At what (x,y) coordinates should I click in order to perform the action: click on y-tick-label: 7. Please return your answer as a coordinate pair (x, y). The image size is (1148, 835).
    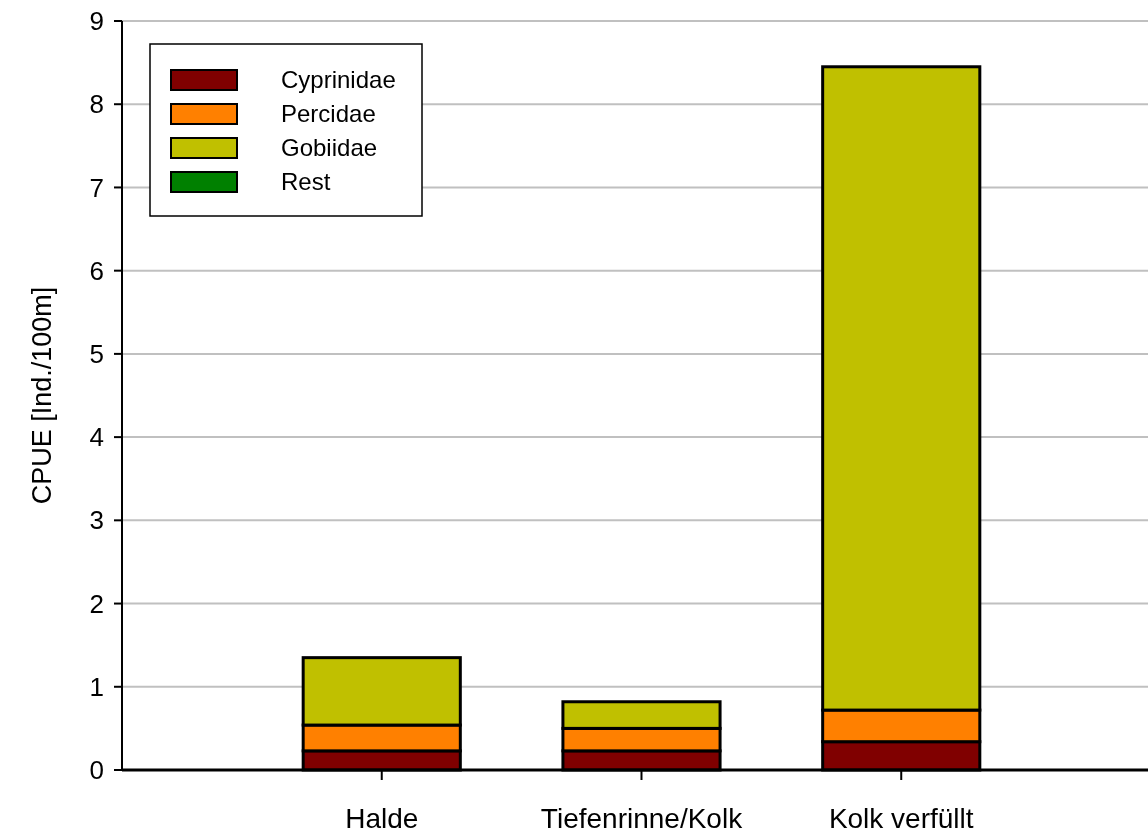
    Looking at the image, I should click on (96, 187).